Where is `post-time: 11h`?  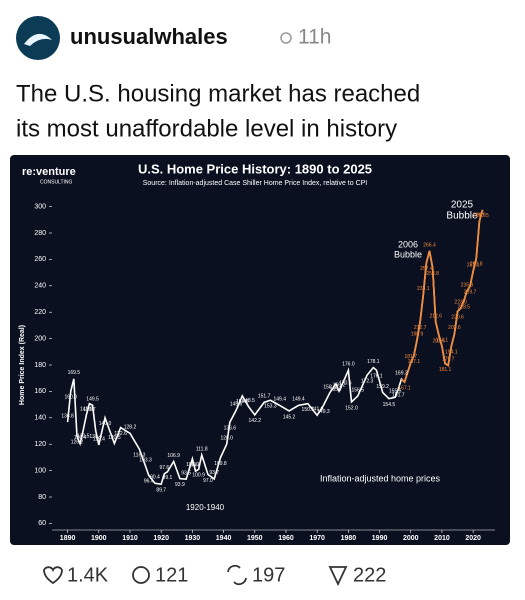
post-time: 11h is located at coordinates (314, 37).